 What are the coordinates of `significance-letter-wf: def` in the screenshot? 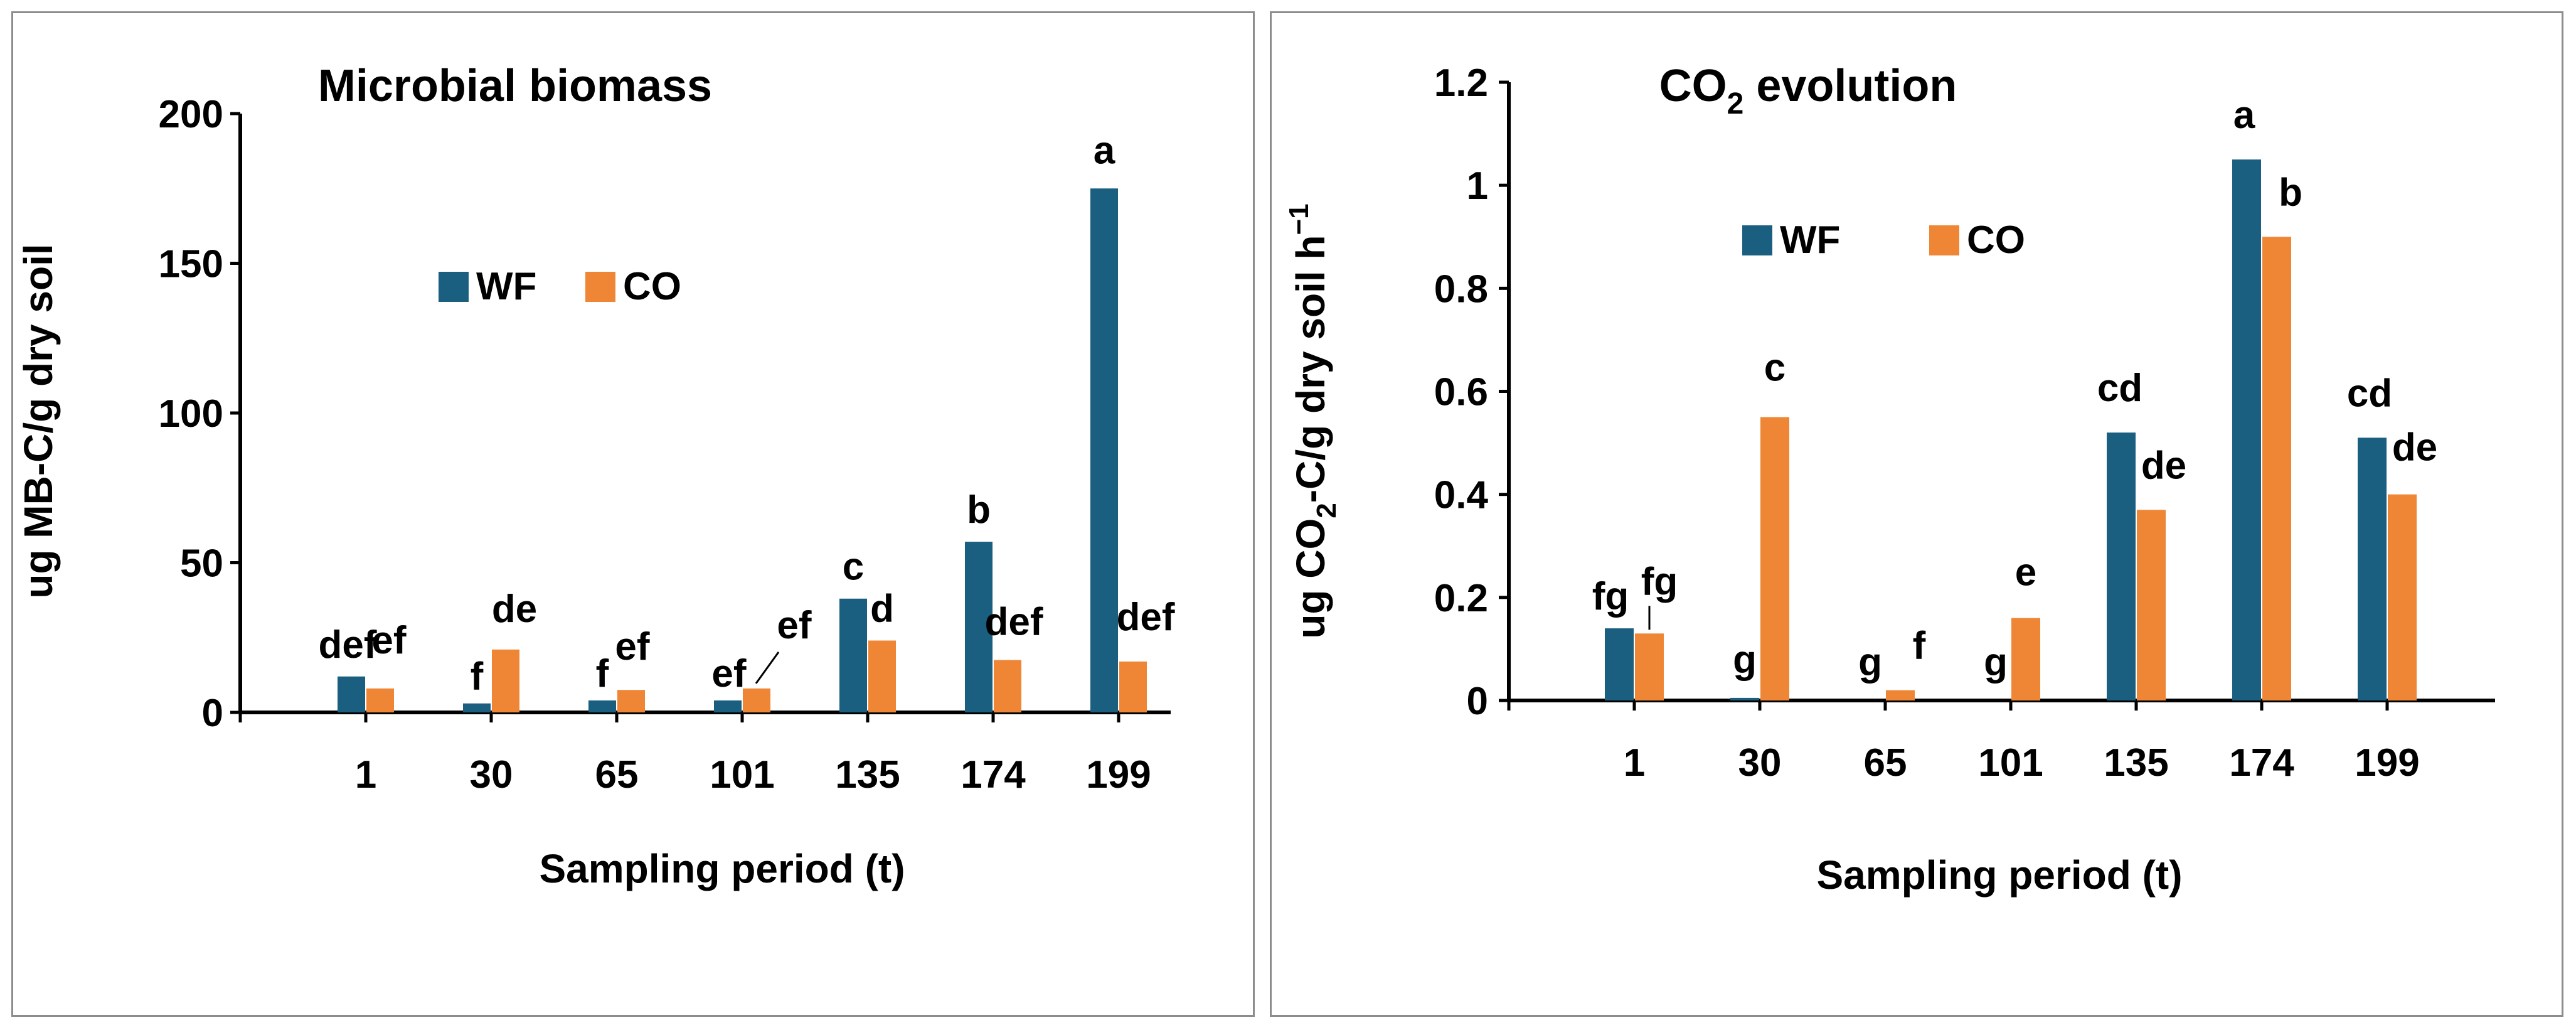 It's located at (348, 645).